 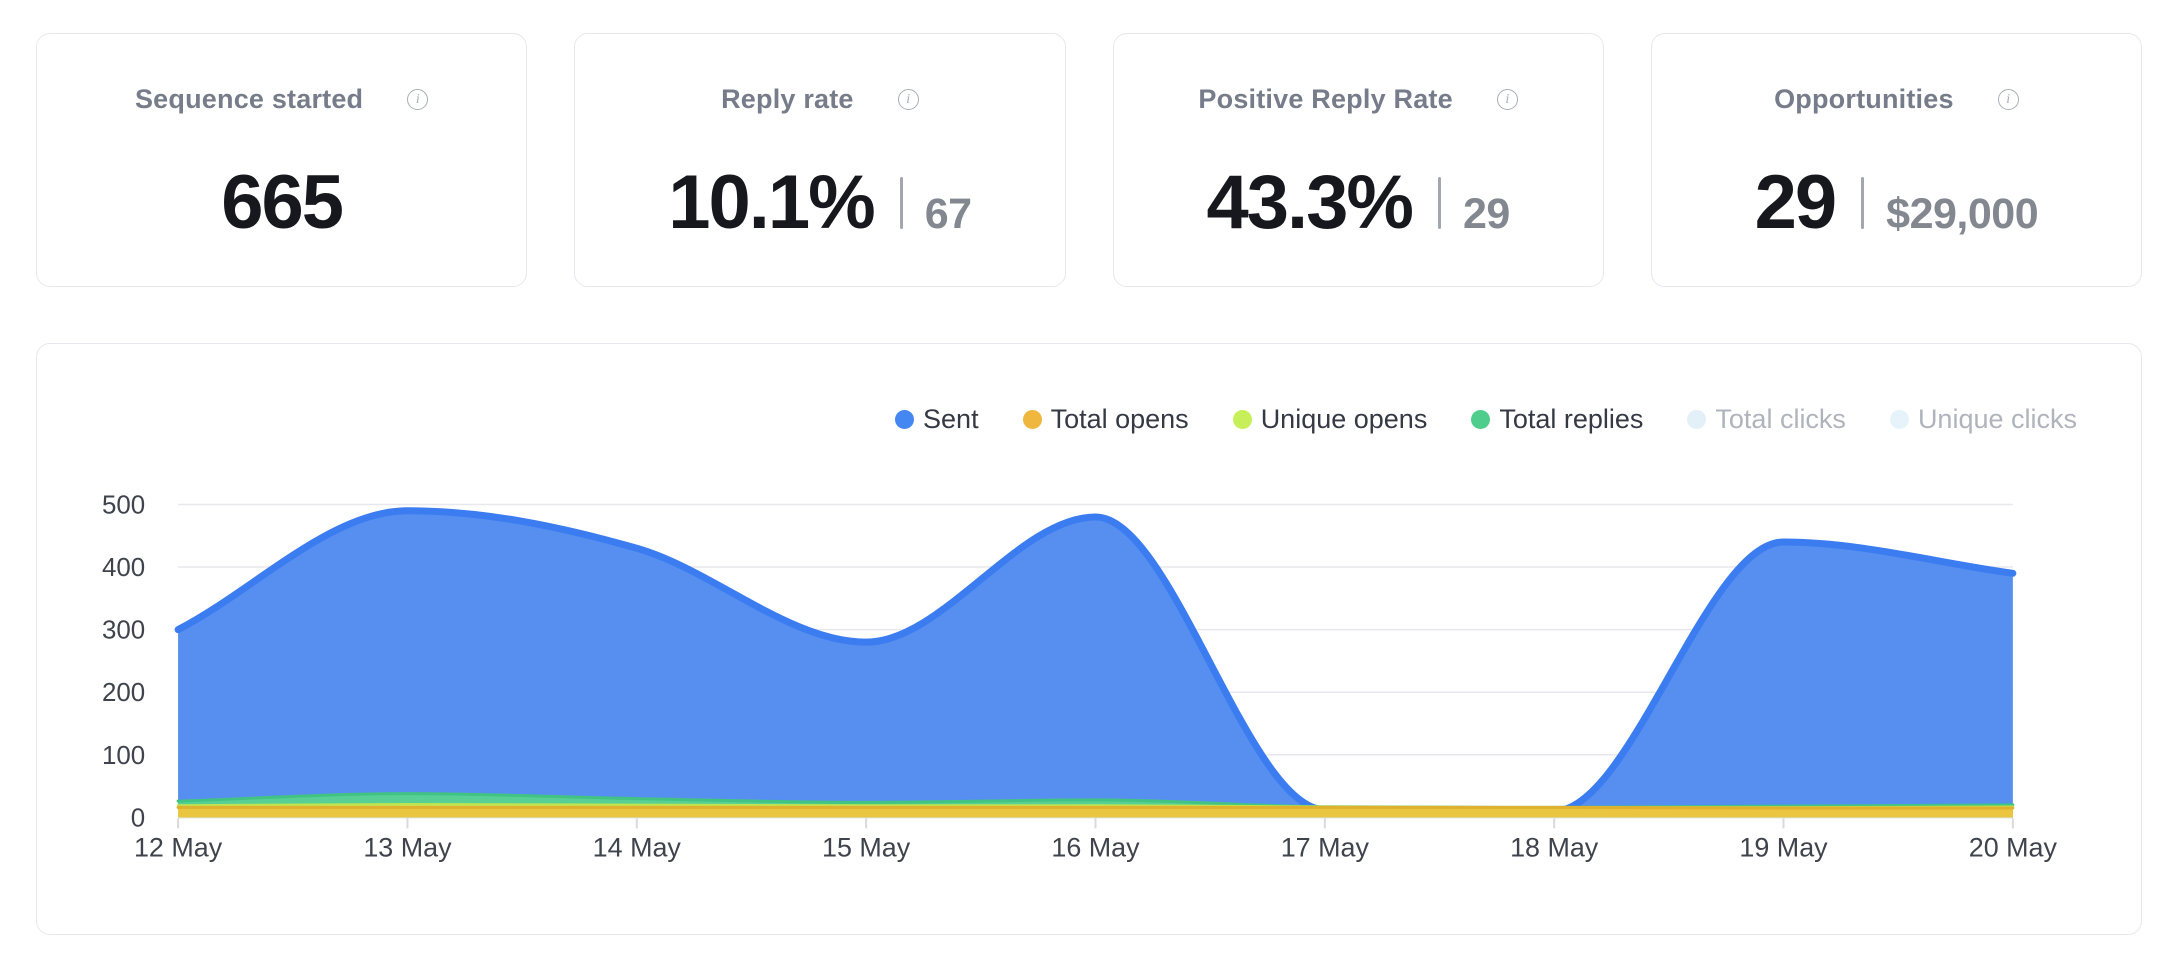 What do you see at coordinates (1571, 419) in the screenshot?
I see `legend-label: Total replies` at bounding box center [1571, 419].